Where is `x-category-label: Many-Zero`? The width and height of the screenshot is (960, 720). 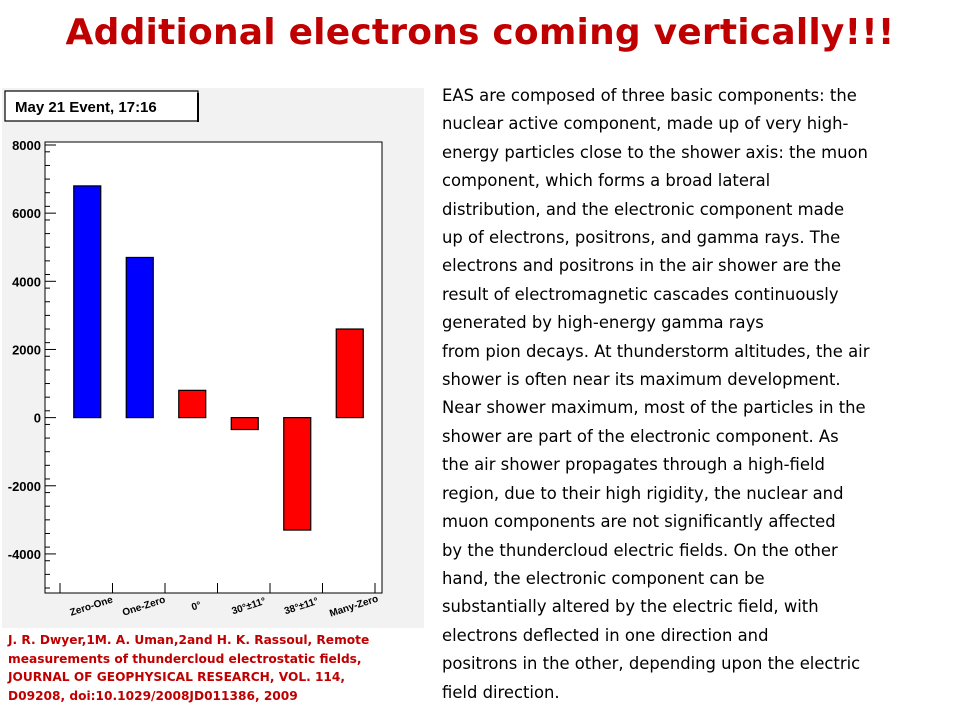
x-category-label: Many-Zero is located at coordinates (353, 607).